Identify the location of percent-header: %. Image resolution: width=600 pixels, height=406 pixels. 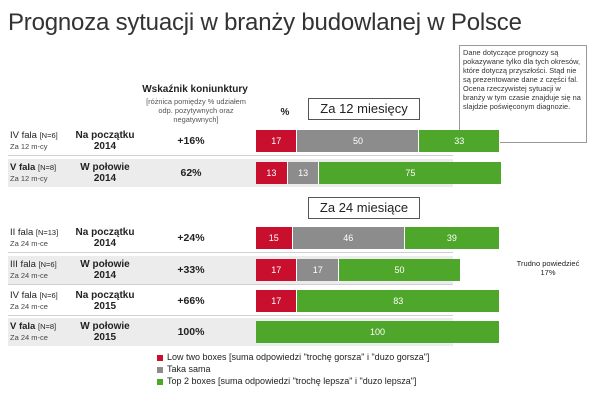
(285, 112).